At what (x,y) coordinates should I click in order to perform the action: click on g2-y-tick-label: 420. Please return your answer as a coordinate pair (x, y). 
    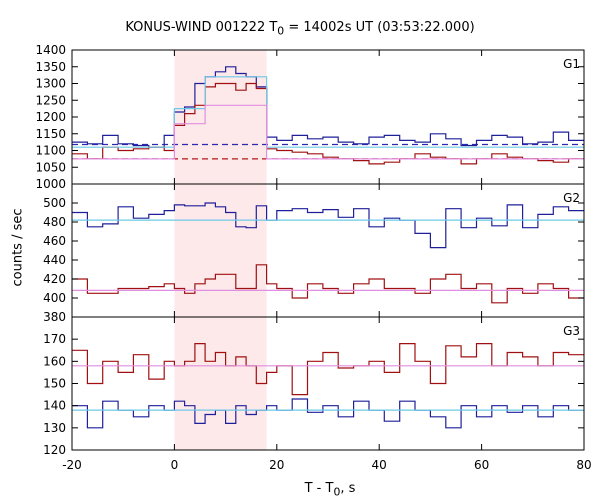
    Looking at the image, I should click on (54, 279).